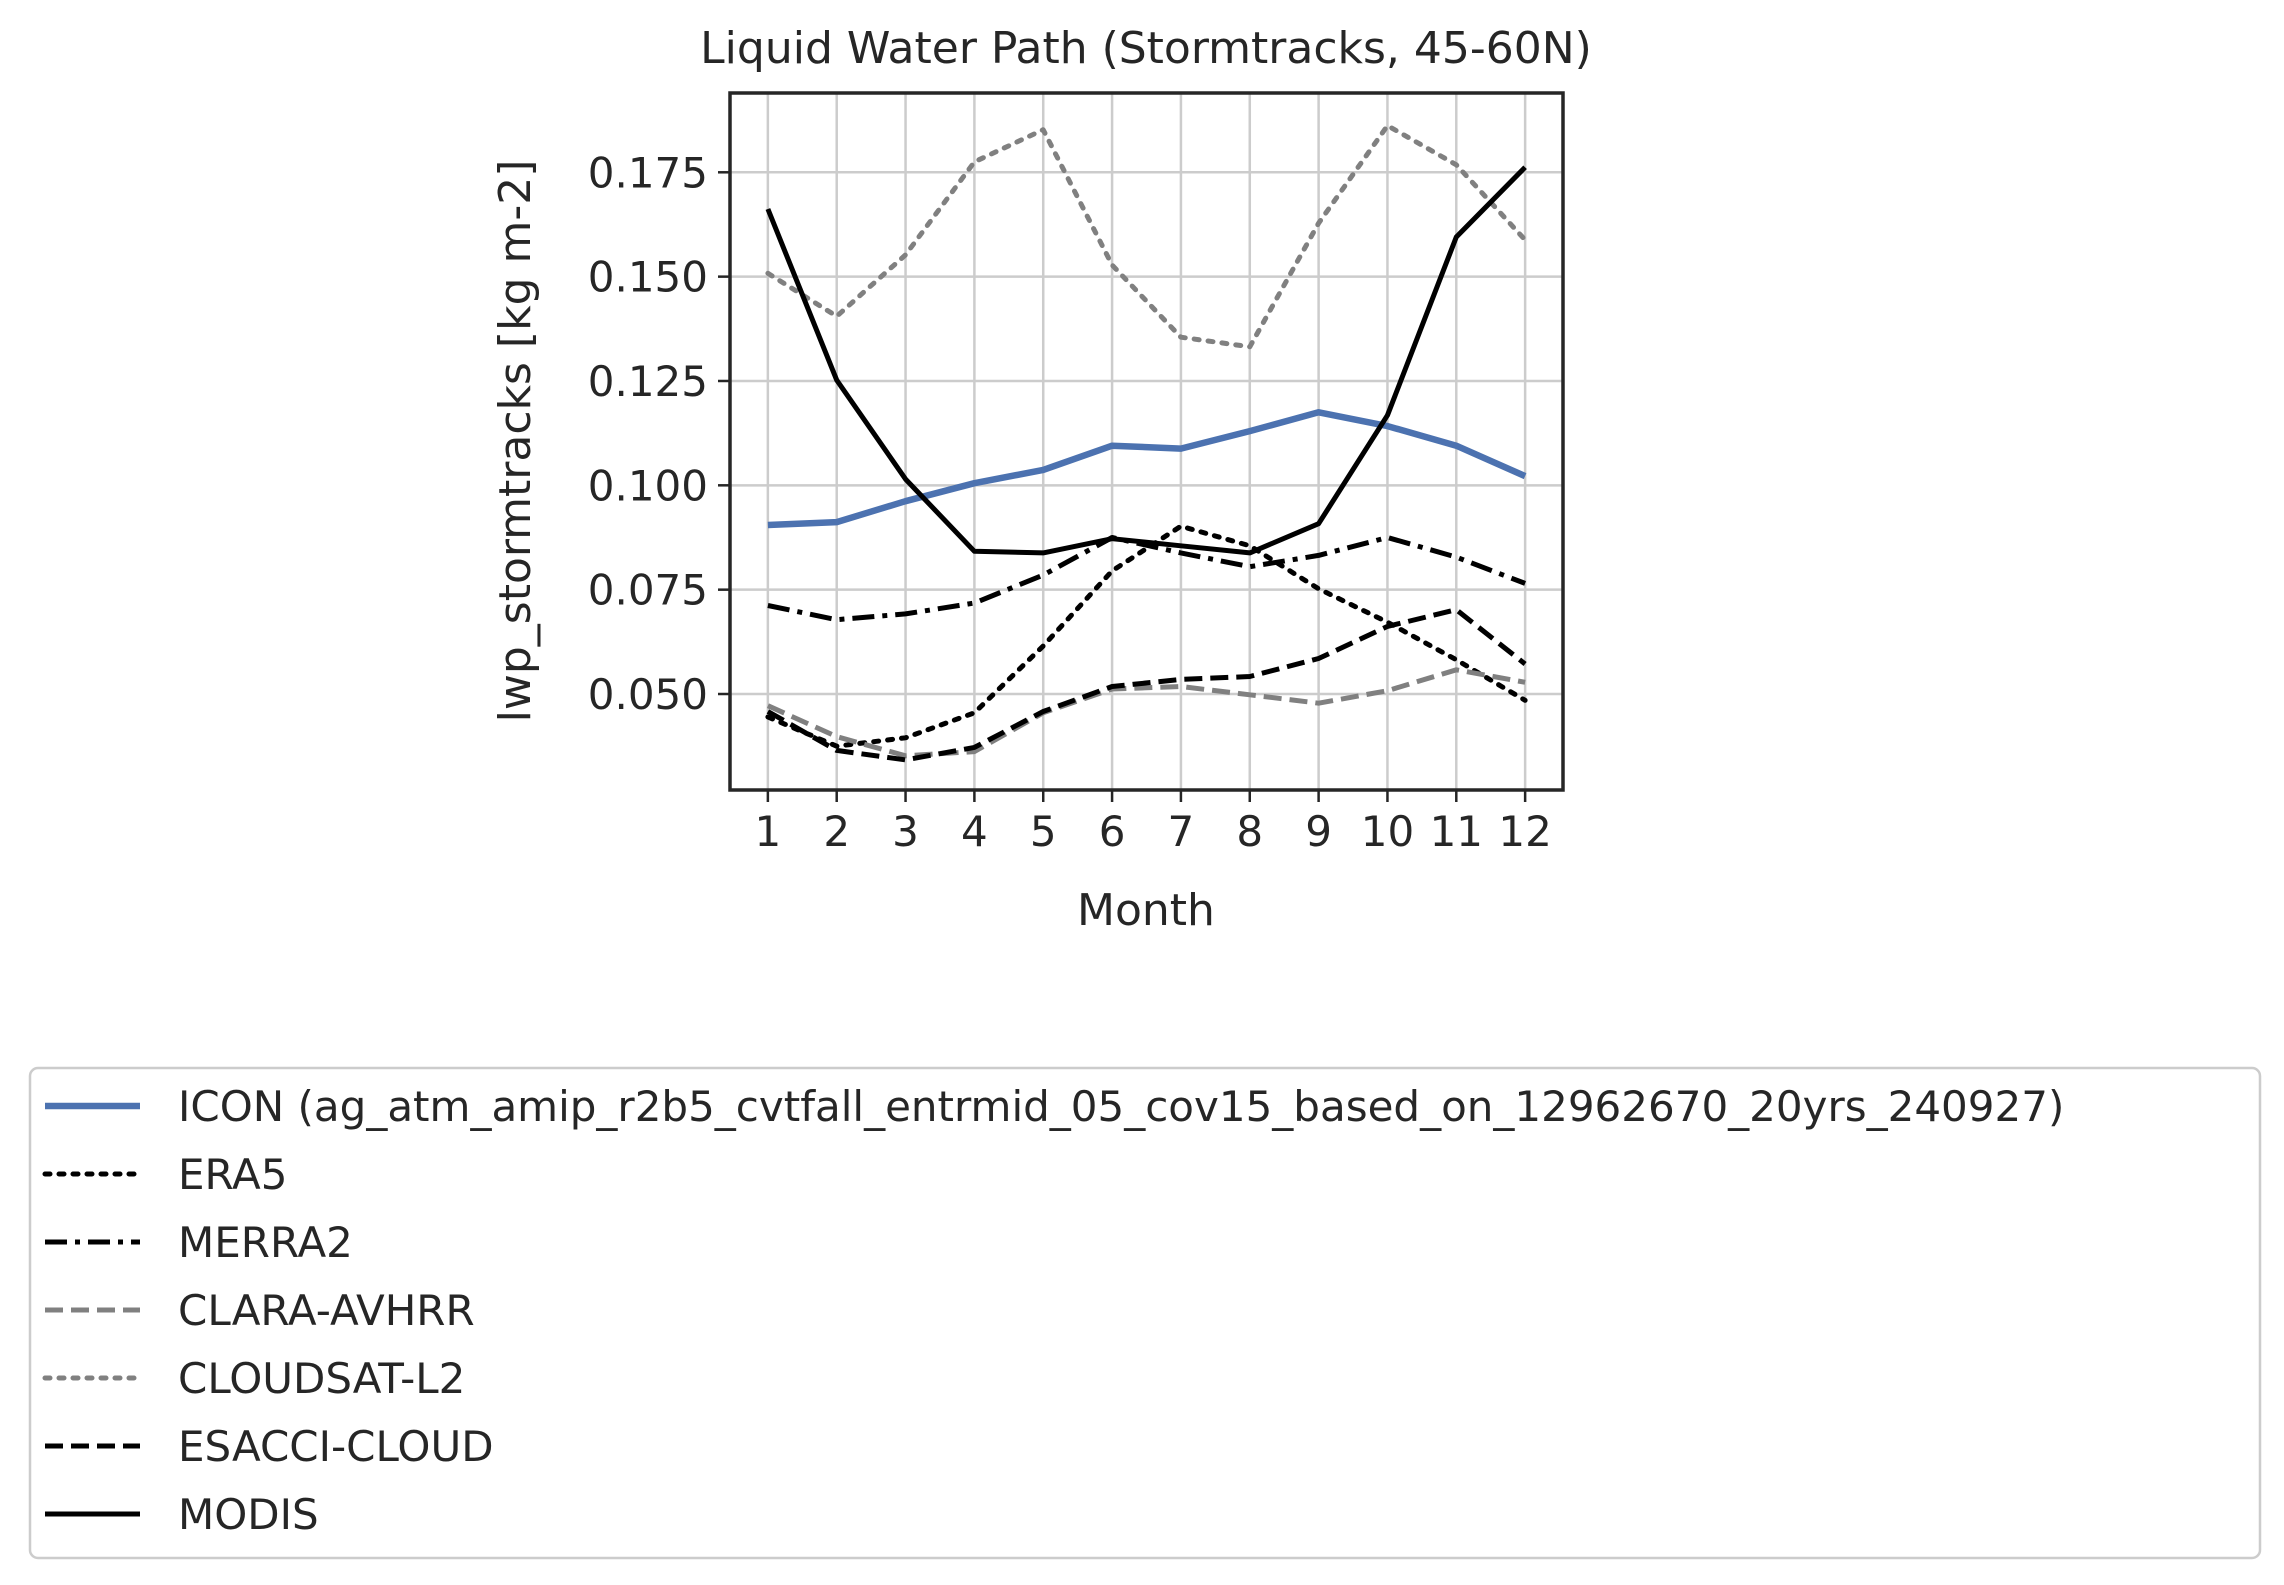 The width and height of the screenshot is (2284, 1585). I want to click on x-tick-label: 9, so click(1318, 831).